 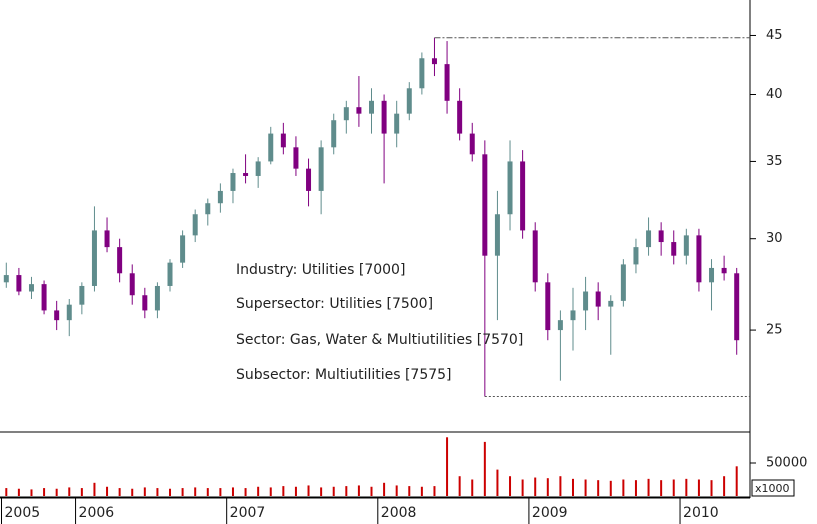 I want to click on y-tick-label: 30, so click(x=774, y=238).